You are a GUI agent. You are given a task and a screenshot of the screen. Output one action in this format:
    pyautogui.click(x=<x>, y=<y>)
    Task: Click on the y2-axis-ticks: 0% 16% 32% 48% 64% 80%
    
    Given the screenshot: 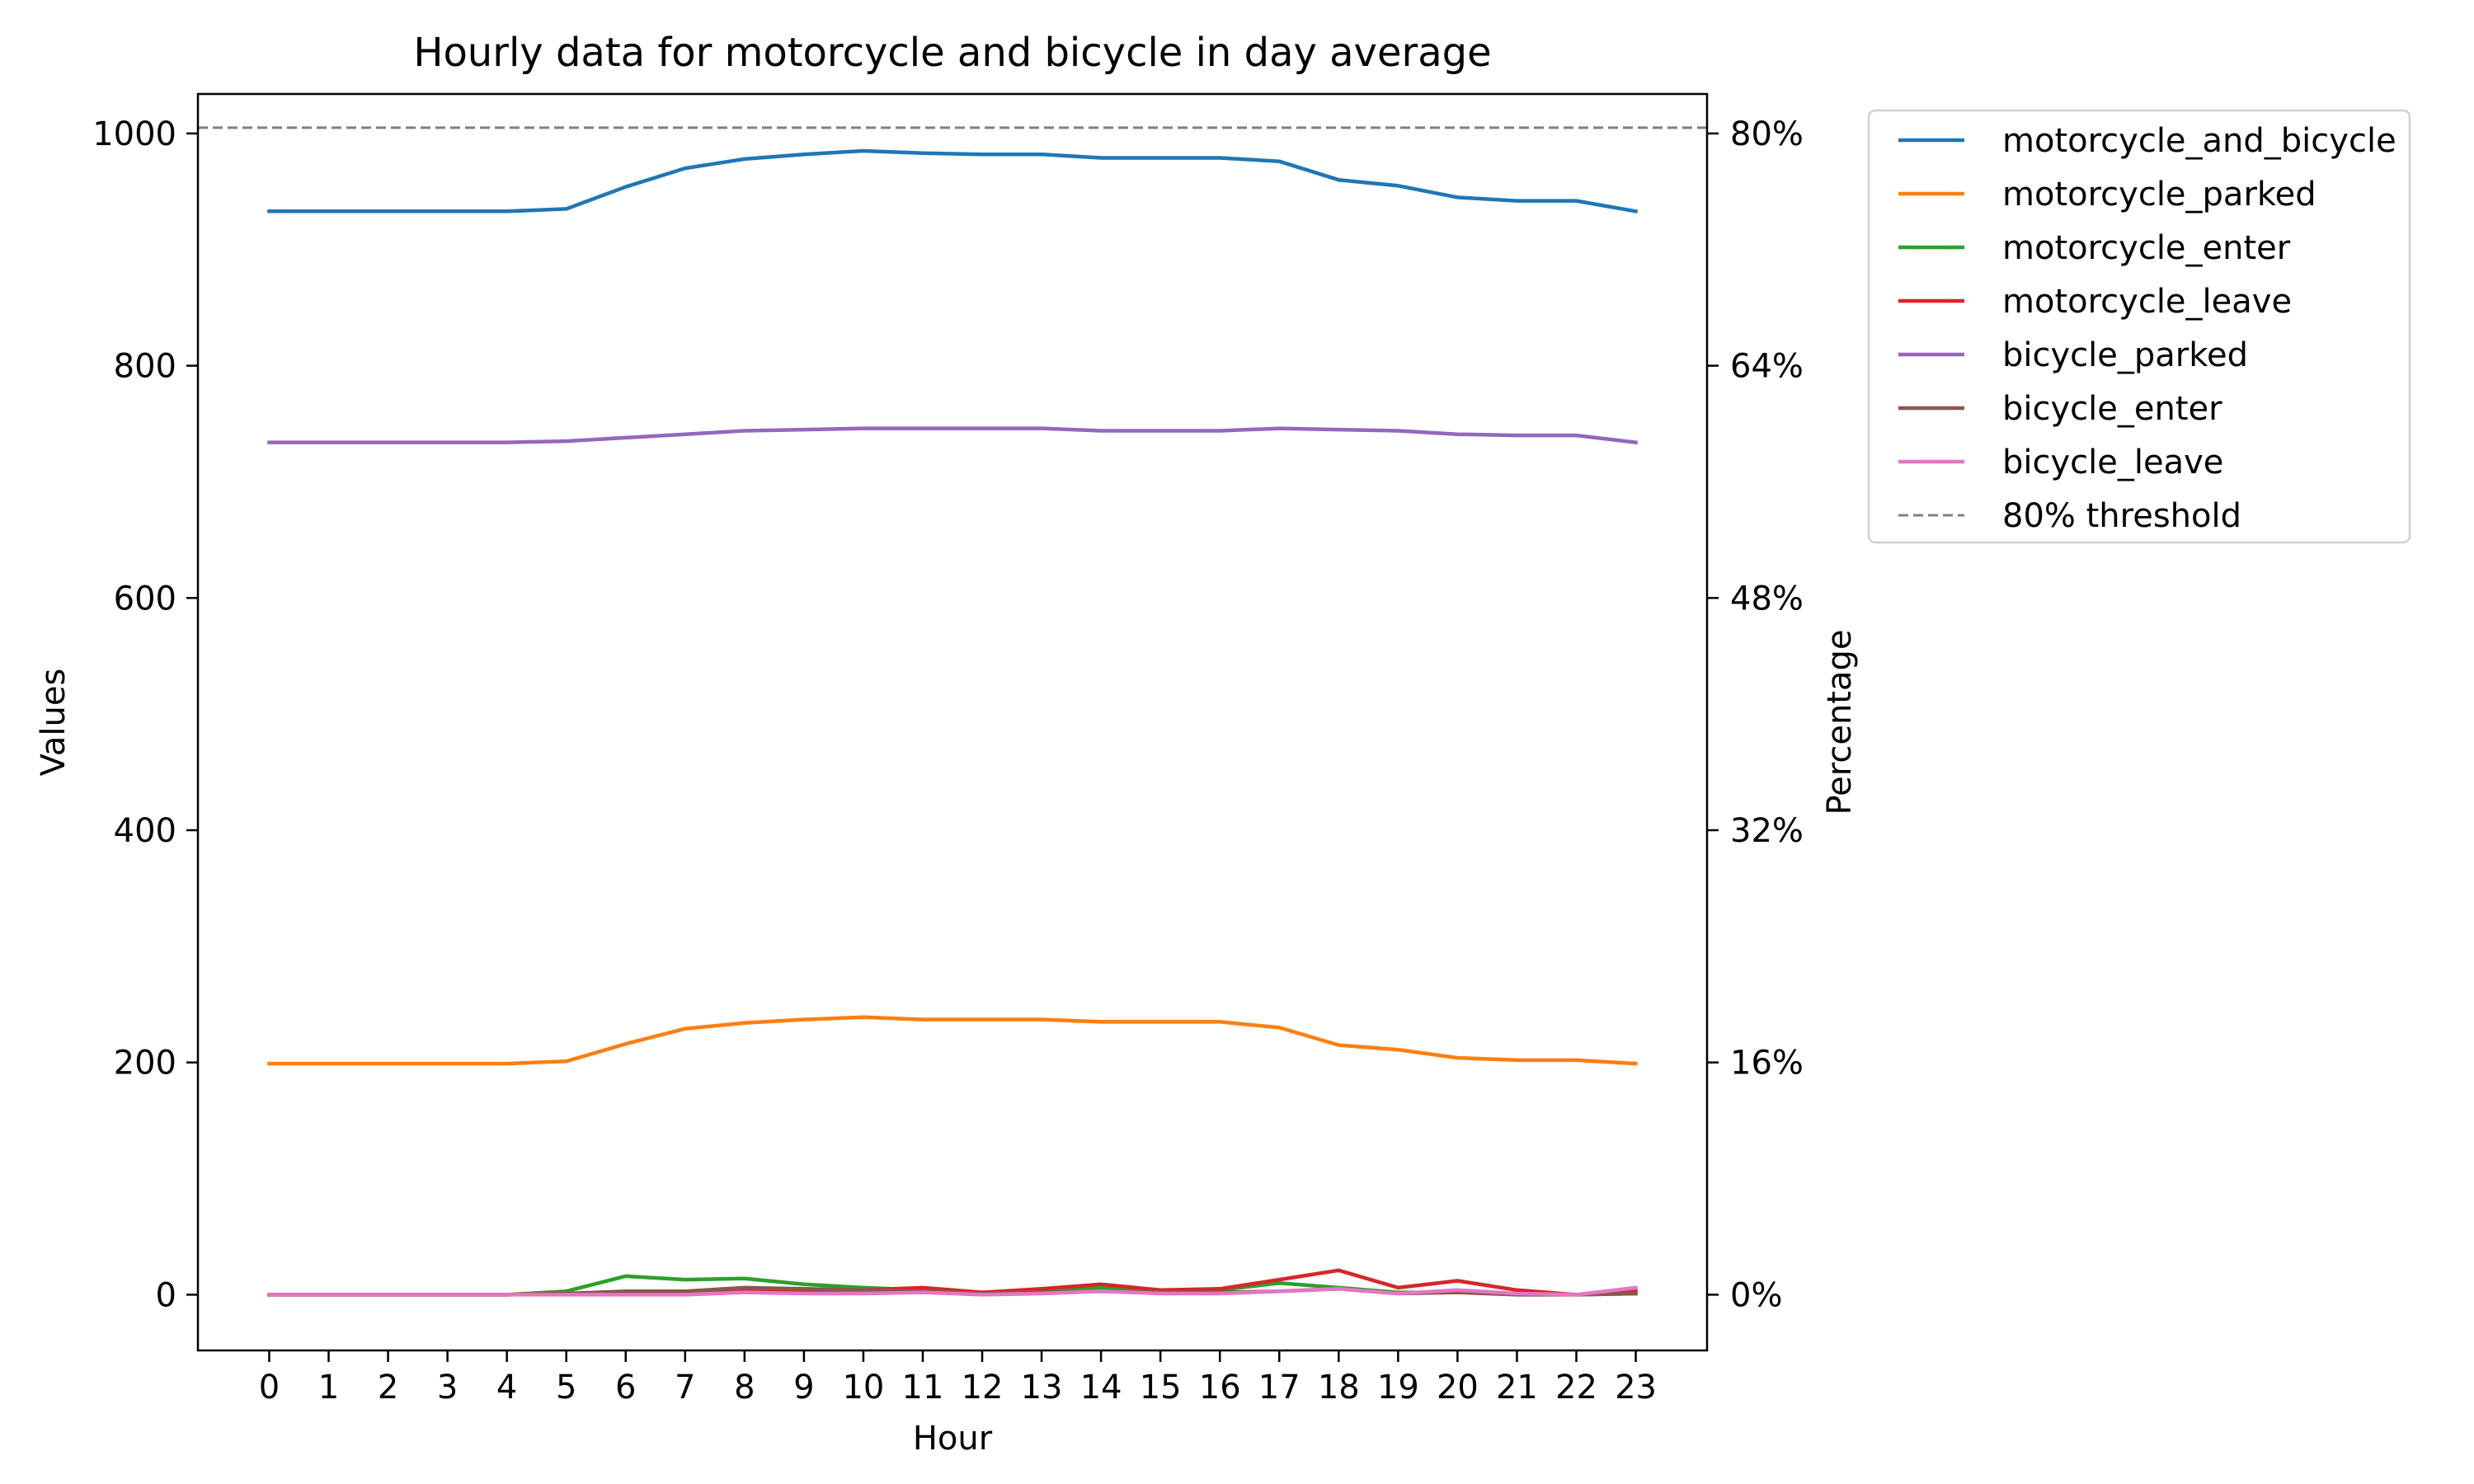 What is the action you would take?
    pyautogui.click(x=1755, y=714)
    